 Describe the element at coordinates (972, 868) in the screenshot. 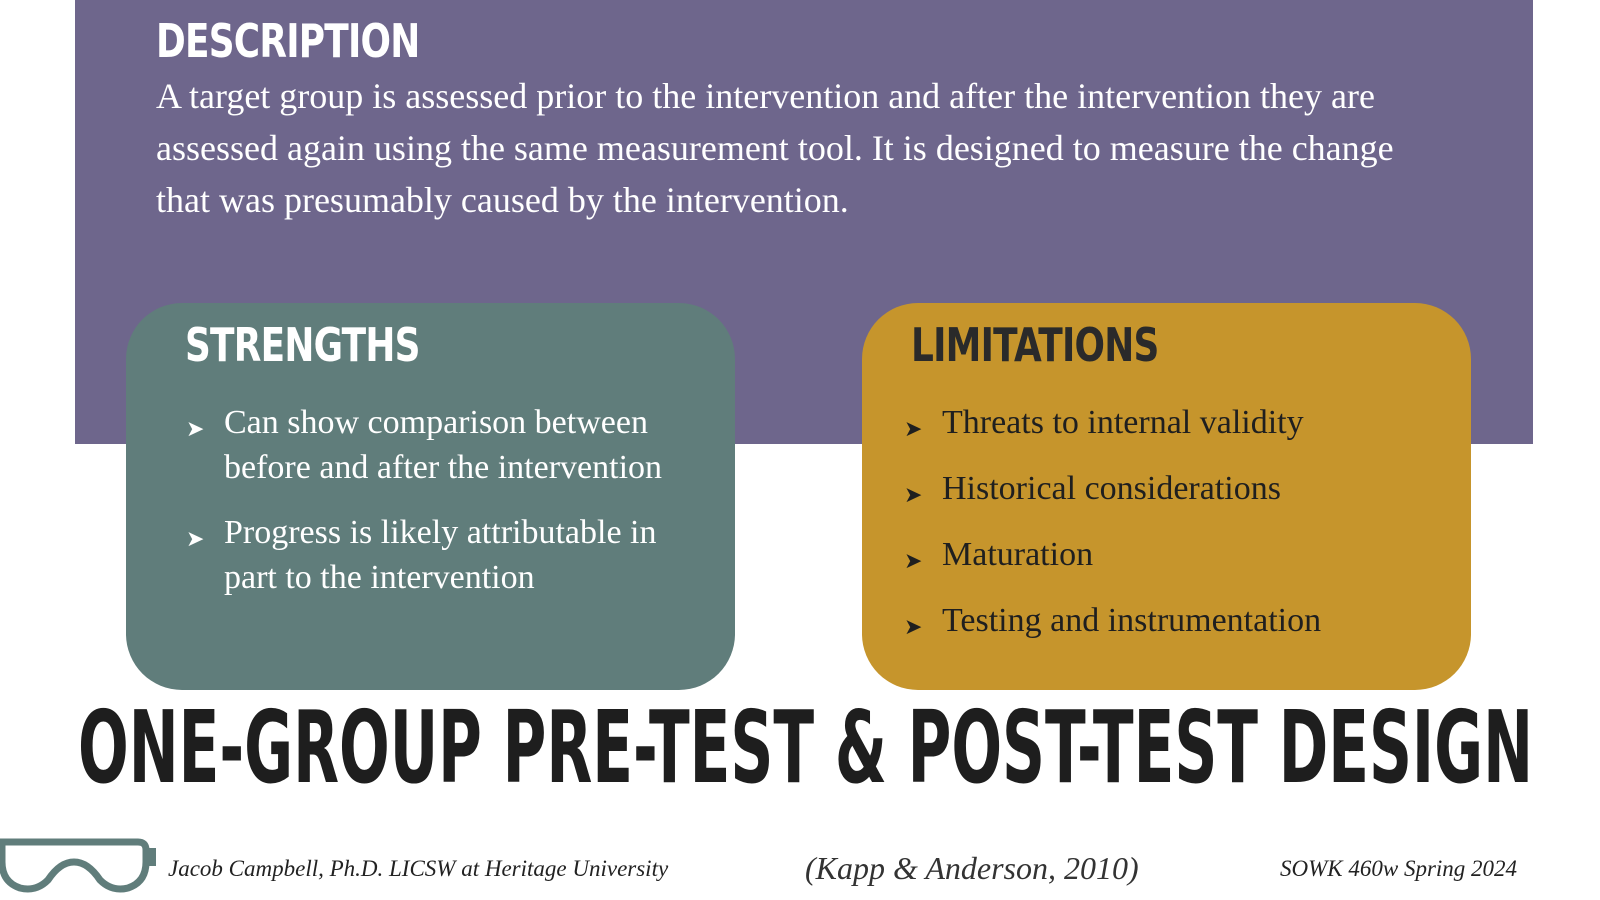

I see `citation: (Kapp & Anderson, 2010)` at that location.